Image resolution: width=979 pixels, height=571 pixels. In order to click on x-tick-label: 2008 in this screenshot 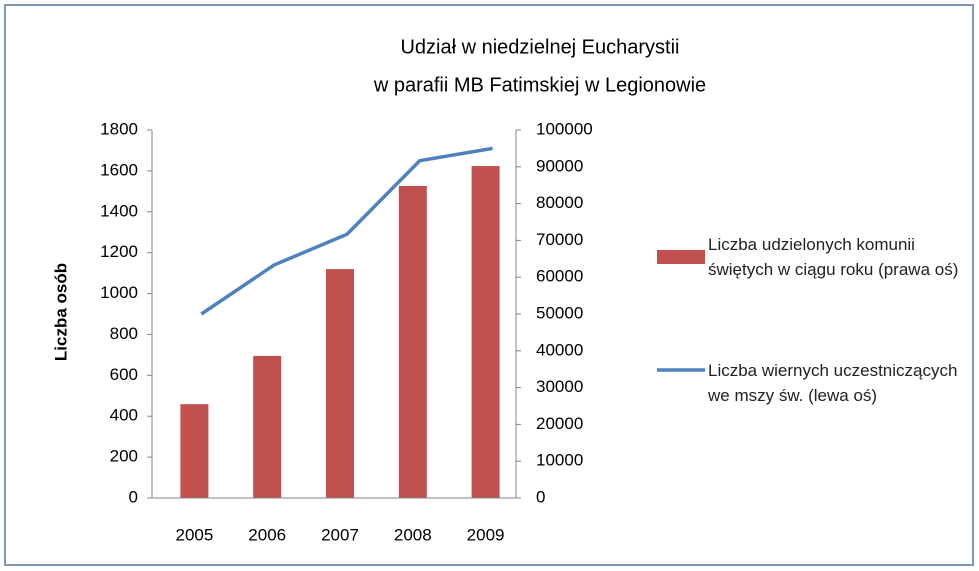, I will do `click(413, 534)`.